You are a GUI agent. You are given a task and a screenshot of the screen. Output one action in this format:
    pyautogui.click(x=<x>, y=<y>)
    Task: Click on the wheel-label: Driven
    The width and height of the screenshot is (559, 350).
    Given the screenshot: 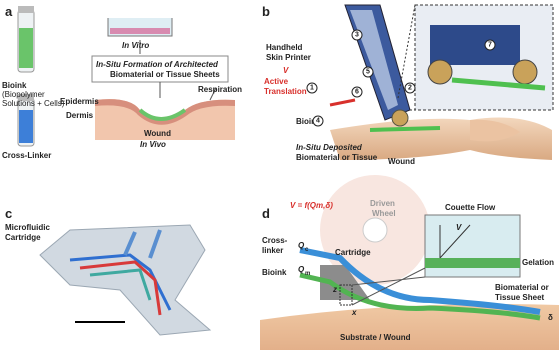 What is the action you would take?
    pyautogui.click(x=382, y=203)
    